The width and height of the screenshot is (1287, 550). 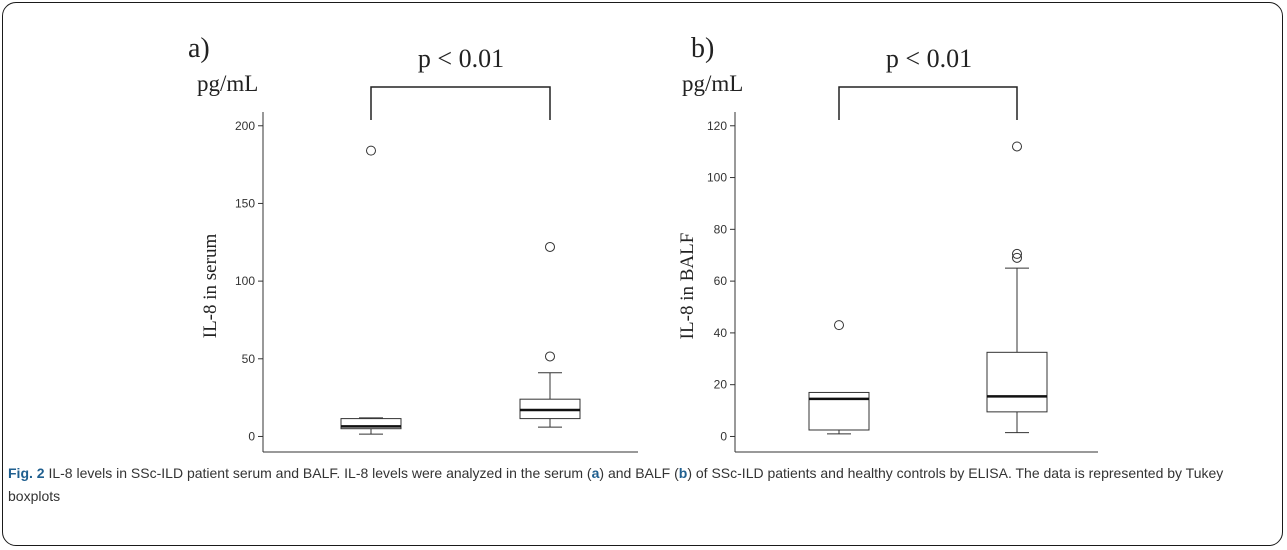 I want to click on caption-ref-a: a, so click(x=595, y=473).